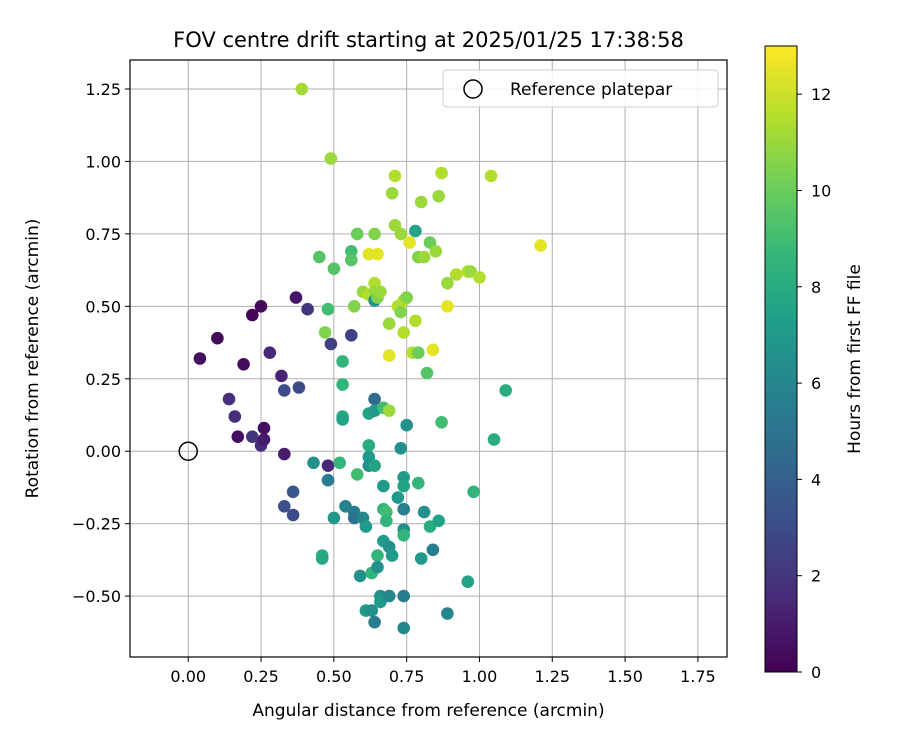 The image size is (900, 750). What do you see at coordinates (816, 287) in the screenshot?
I see `colorbar-tick-label: 8` at bounding box center [816, 287].